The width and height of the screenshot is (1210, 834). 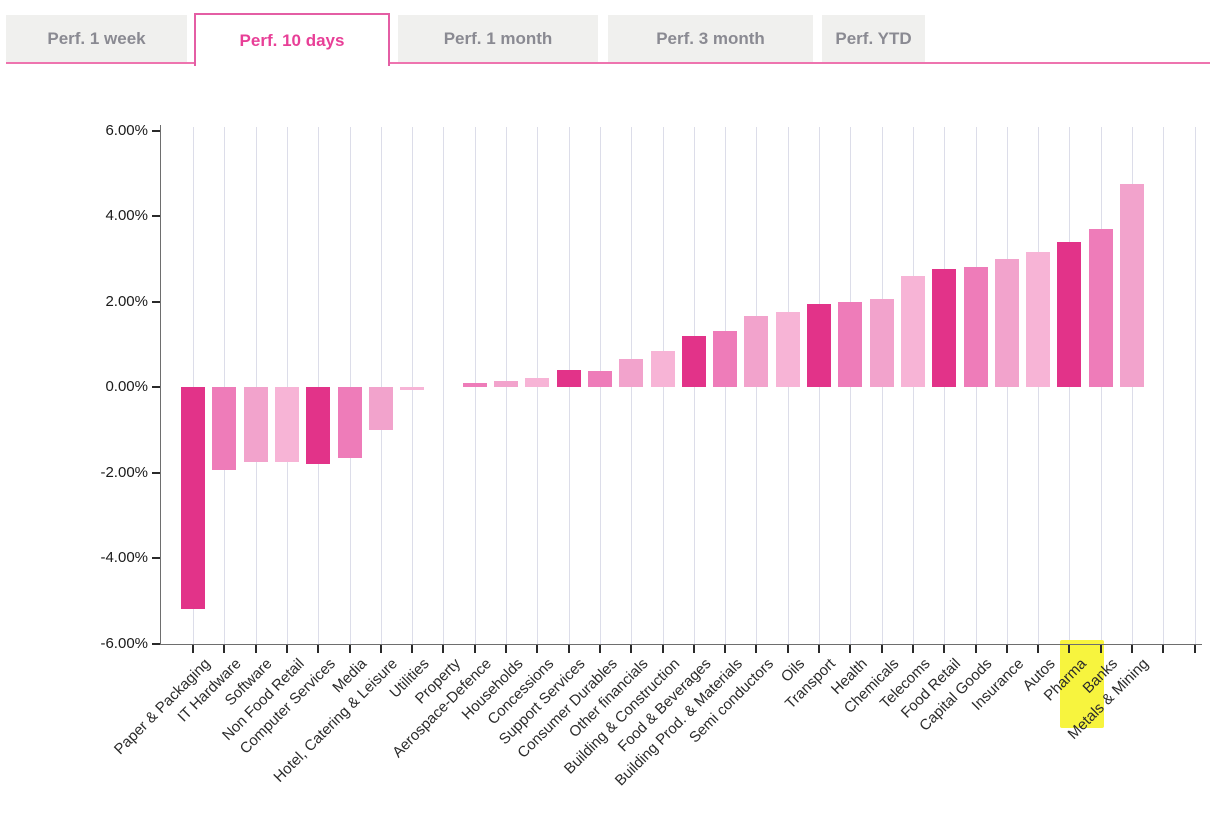 I want to click on bar-media, so click(x=349, y=422).